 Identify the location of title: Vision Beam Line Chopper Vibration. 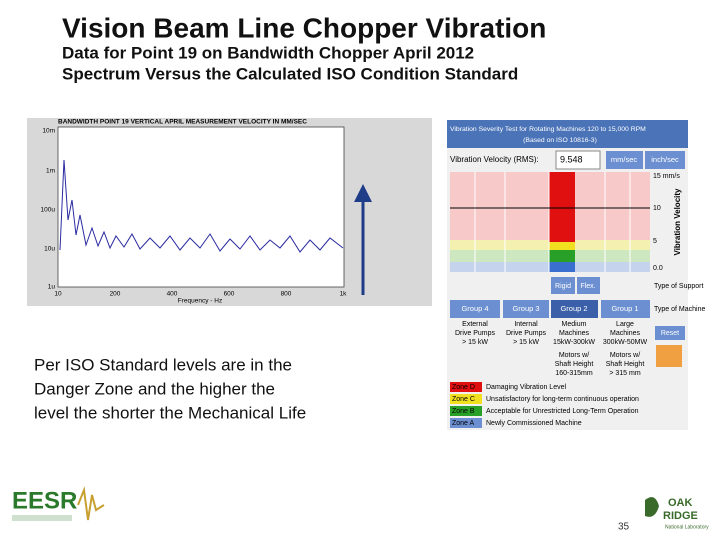
(304, 27).